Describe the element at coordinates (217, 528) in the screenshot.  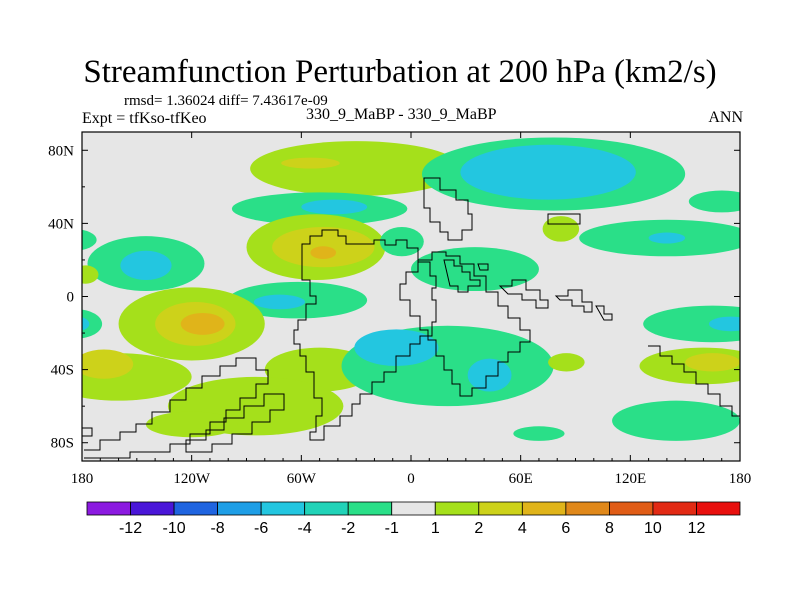
I see `colorbar-label: -8` at that location.